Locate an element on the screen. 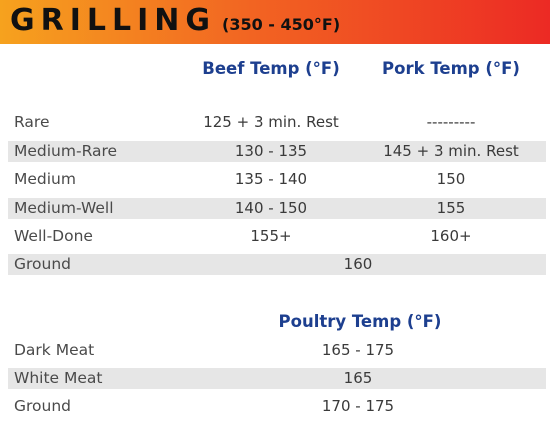 The height and width of the screenshot is (427, 550). table-row-medium-well: Medium-Well 140 - 150 155 is located at coordinates (277, 208).